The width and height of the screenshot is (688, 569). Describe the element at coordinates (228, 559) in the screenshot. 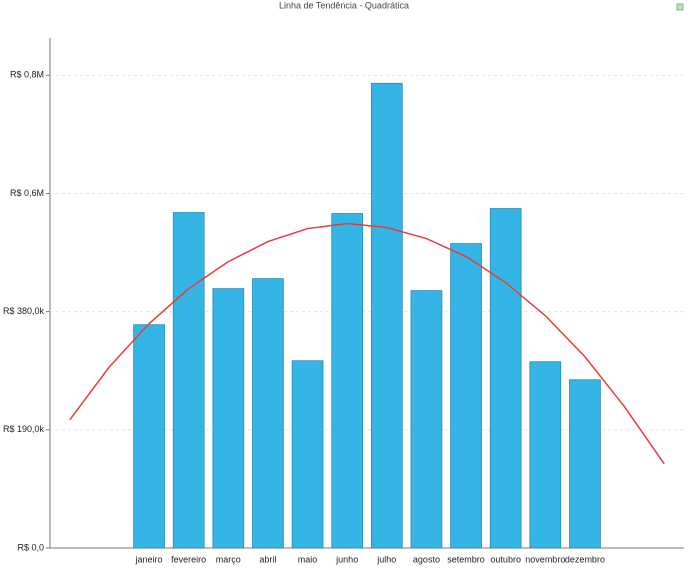

I see `x-tick-label: março` at that location.